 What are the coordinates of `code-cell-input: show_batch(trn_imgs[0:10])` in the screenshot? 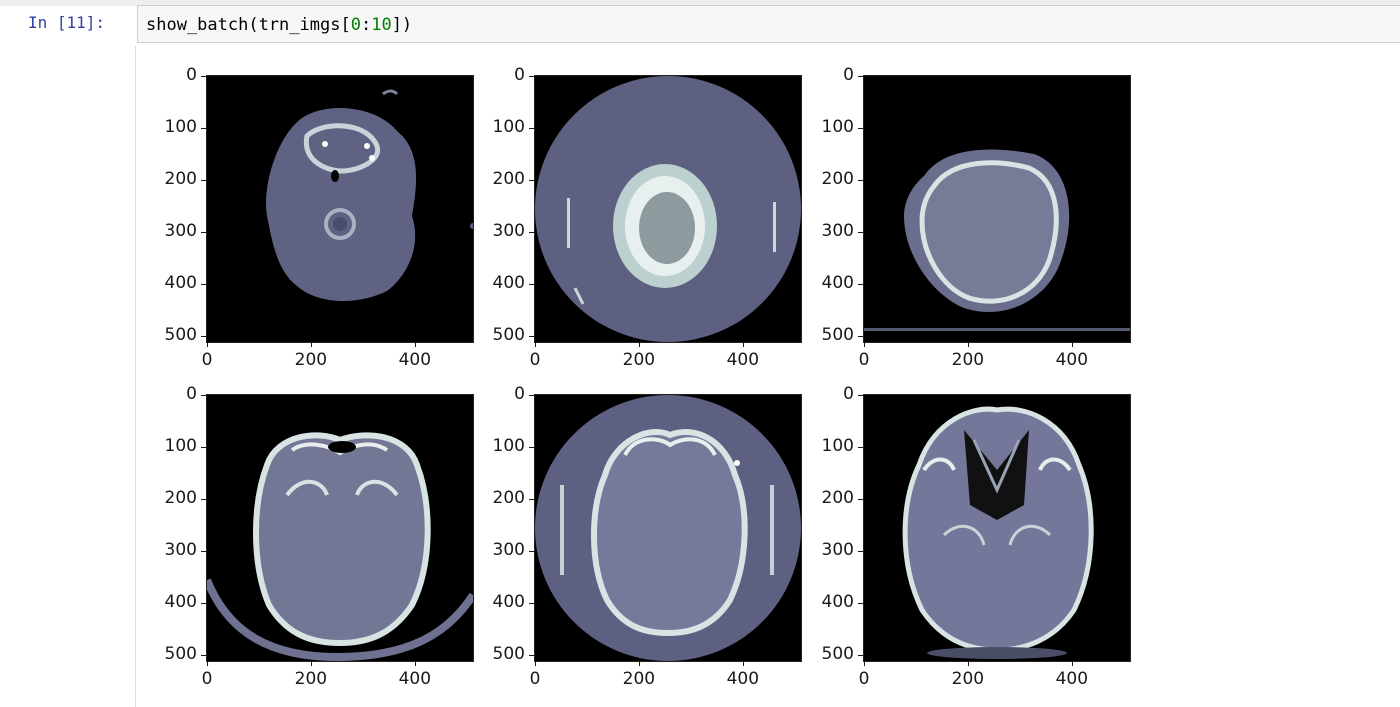 It's located at (768, 24).